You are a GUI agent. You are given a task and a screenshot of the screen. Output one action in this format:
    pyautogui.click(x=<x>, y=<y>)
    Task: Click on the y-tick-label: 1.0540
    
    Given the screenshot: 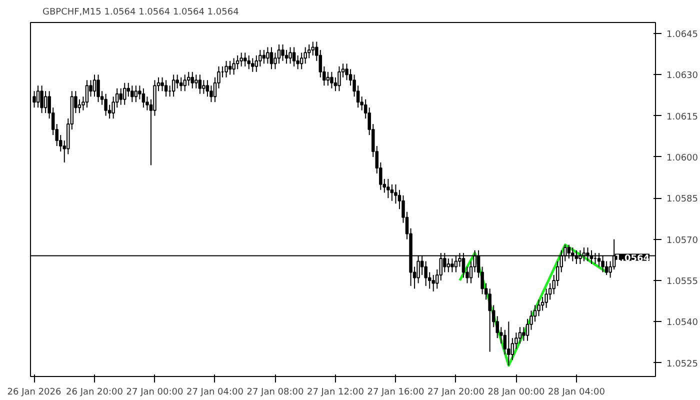 What is the action you would take?
    pyautogui.click(x=682, y=323)
    